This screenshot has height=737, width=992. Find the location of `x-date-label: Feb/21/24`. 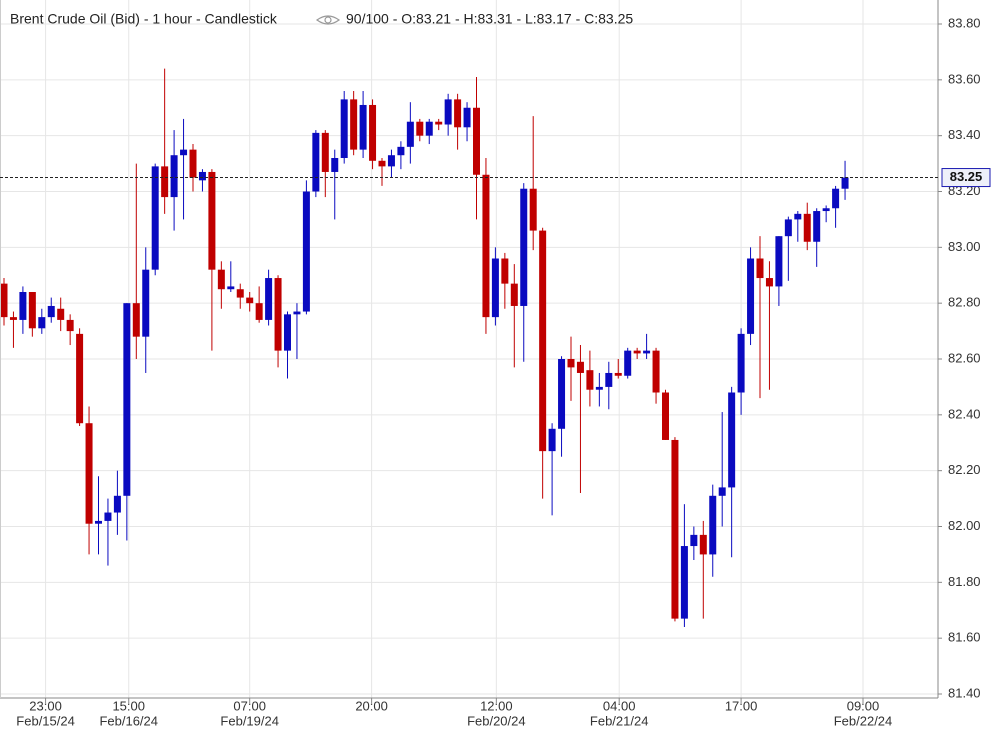

x-date-label: Feb/21/24 is located at coordinates (619, 720).